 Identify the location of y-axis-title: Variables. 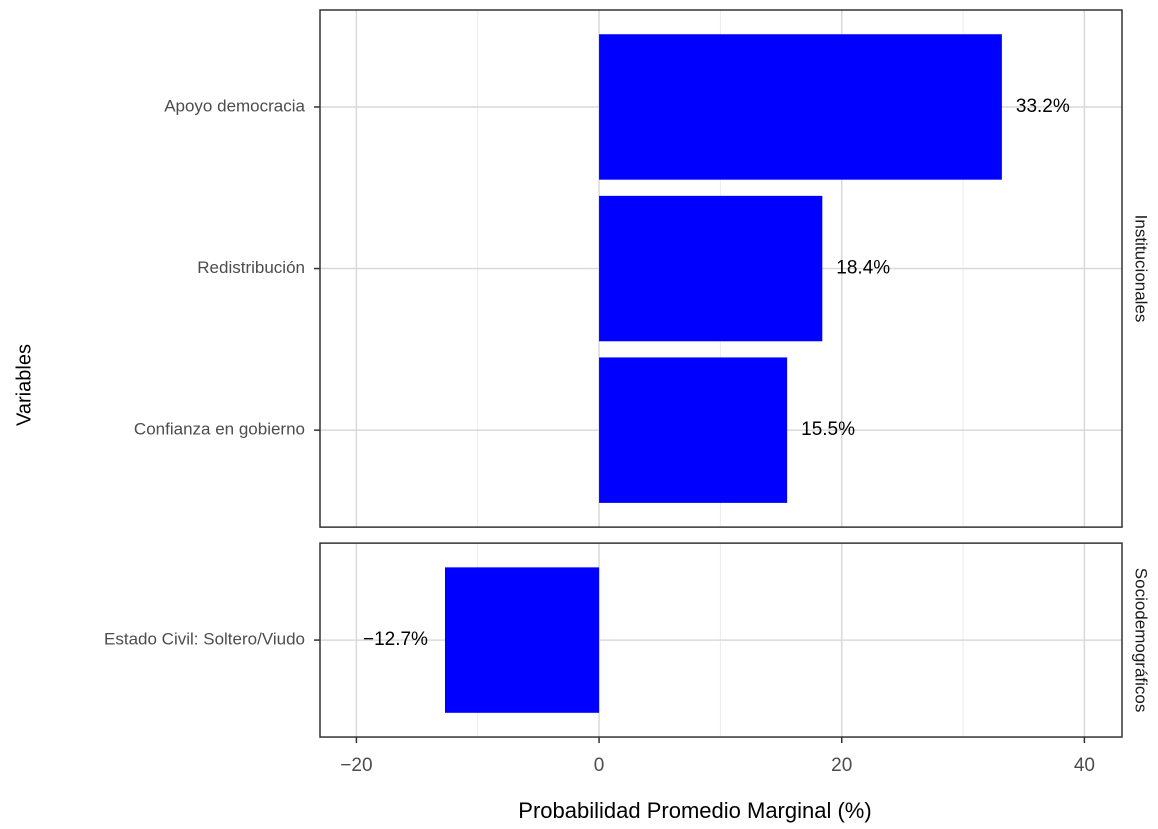
(24, 385).